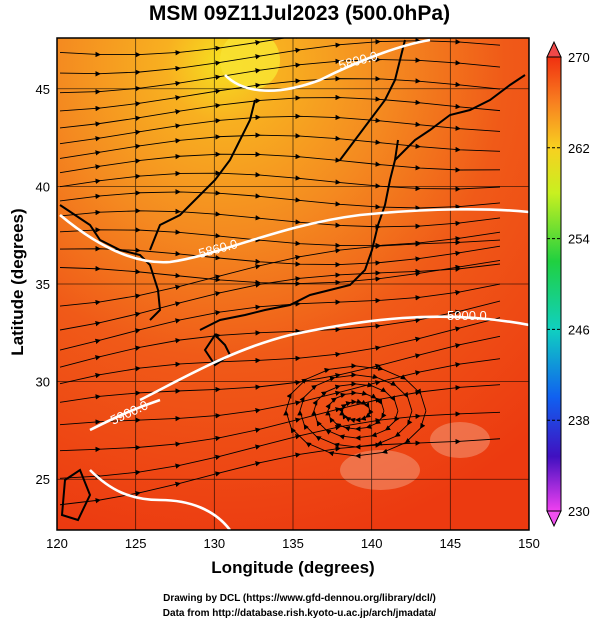 The height and width of the screenshot is (625, 599). What do you see at coordinates (579, 148) in the screenshot?
I see `colorbar-tick-label: 262` at bounding box center [579, 148].